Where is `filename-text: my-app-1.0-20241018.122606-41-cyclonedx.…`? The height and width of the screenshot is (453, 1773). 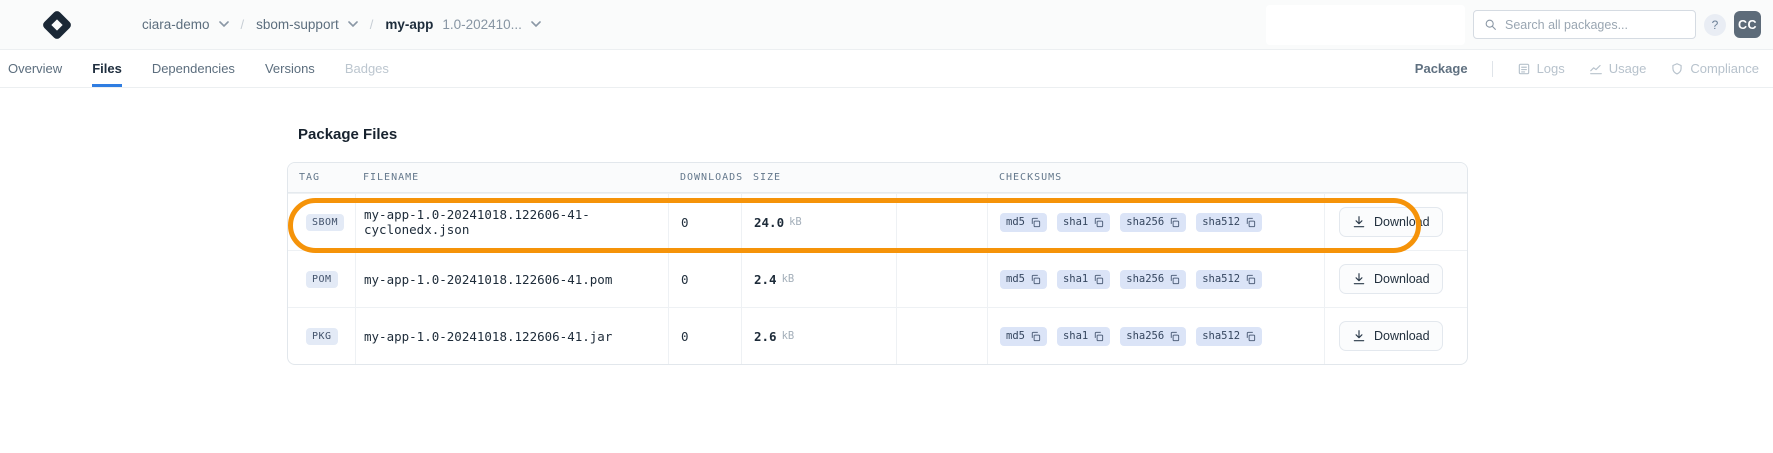 filename-text: my-app-1.0-20241018.122606-41-cyclonedx.… is located at coordinates (477, 222).